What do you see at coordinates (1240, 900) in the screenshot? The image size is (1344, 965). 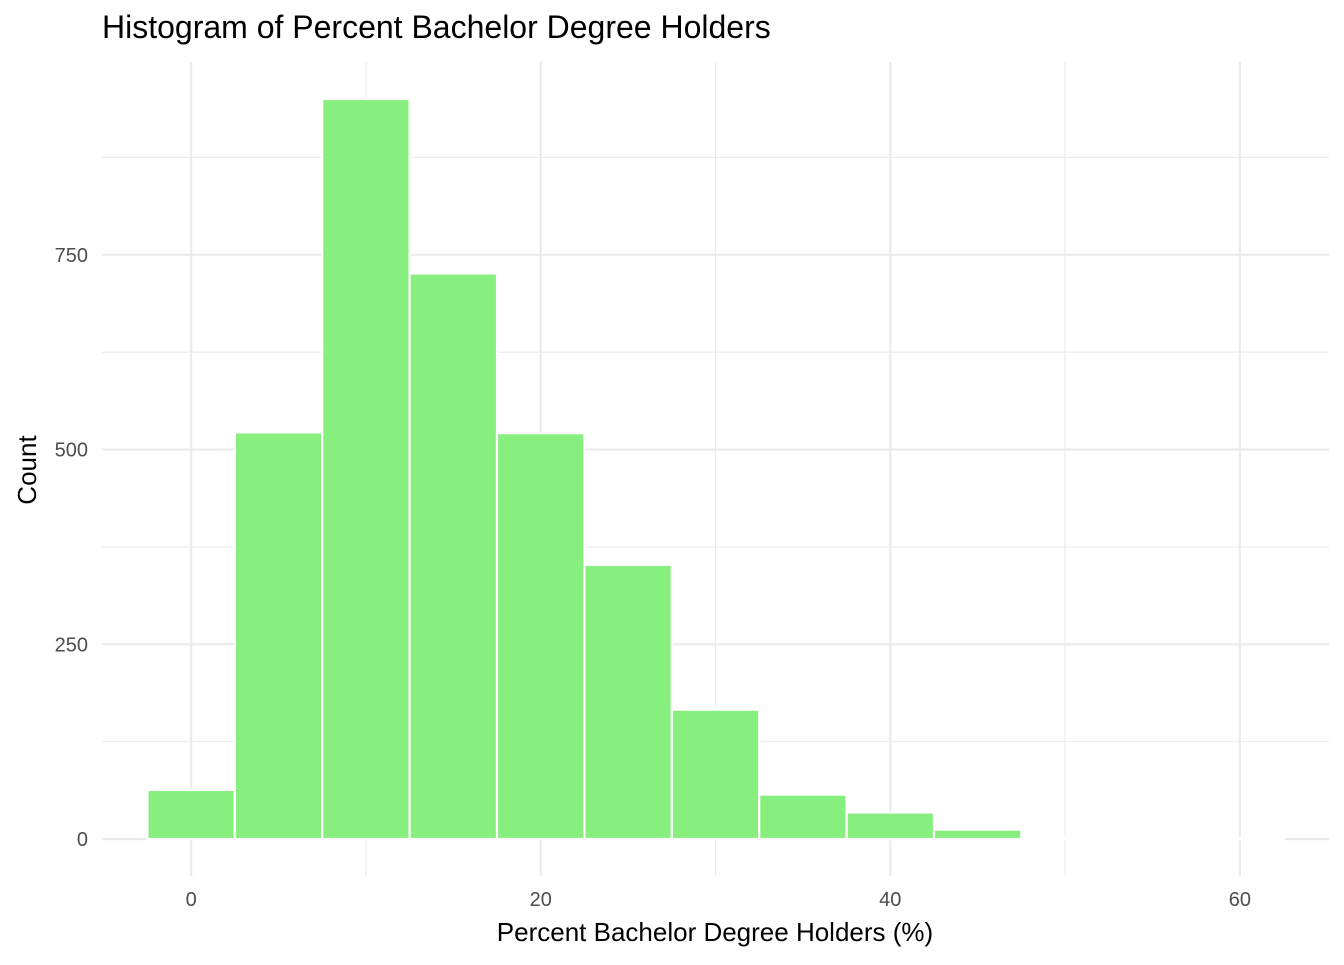 I see `x-tick-label: 60` at bounding box center [1240, 900].